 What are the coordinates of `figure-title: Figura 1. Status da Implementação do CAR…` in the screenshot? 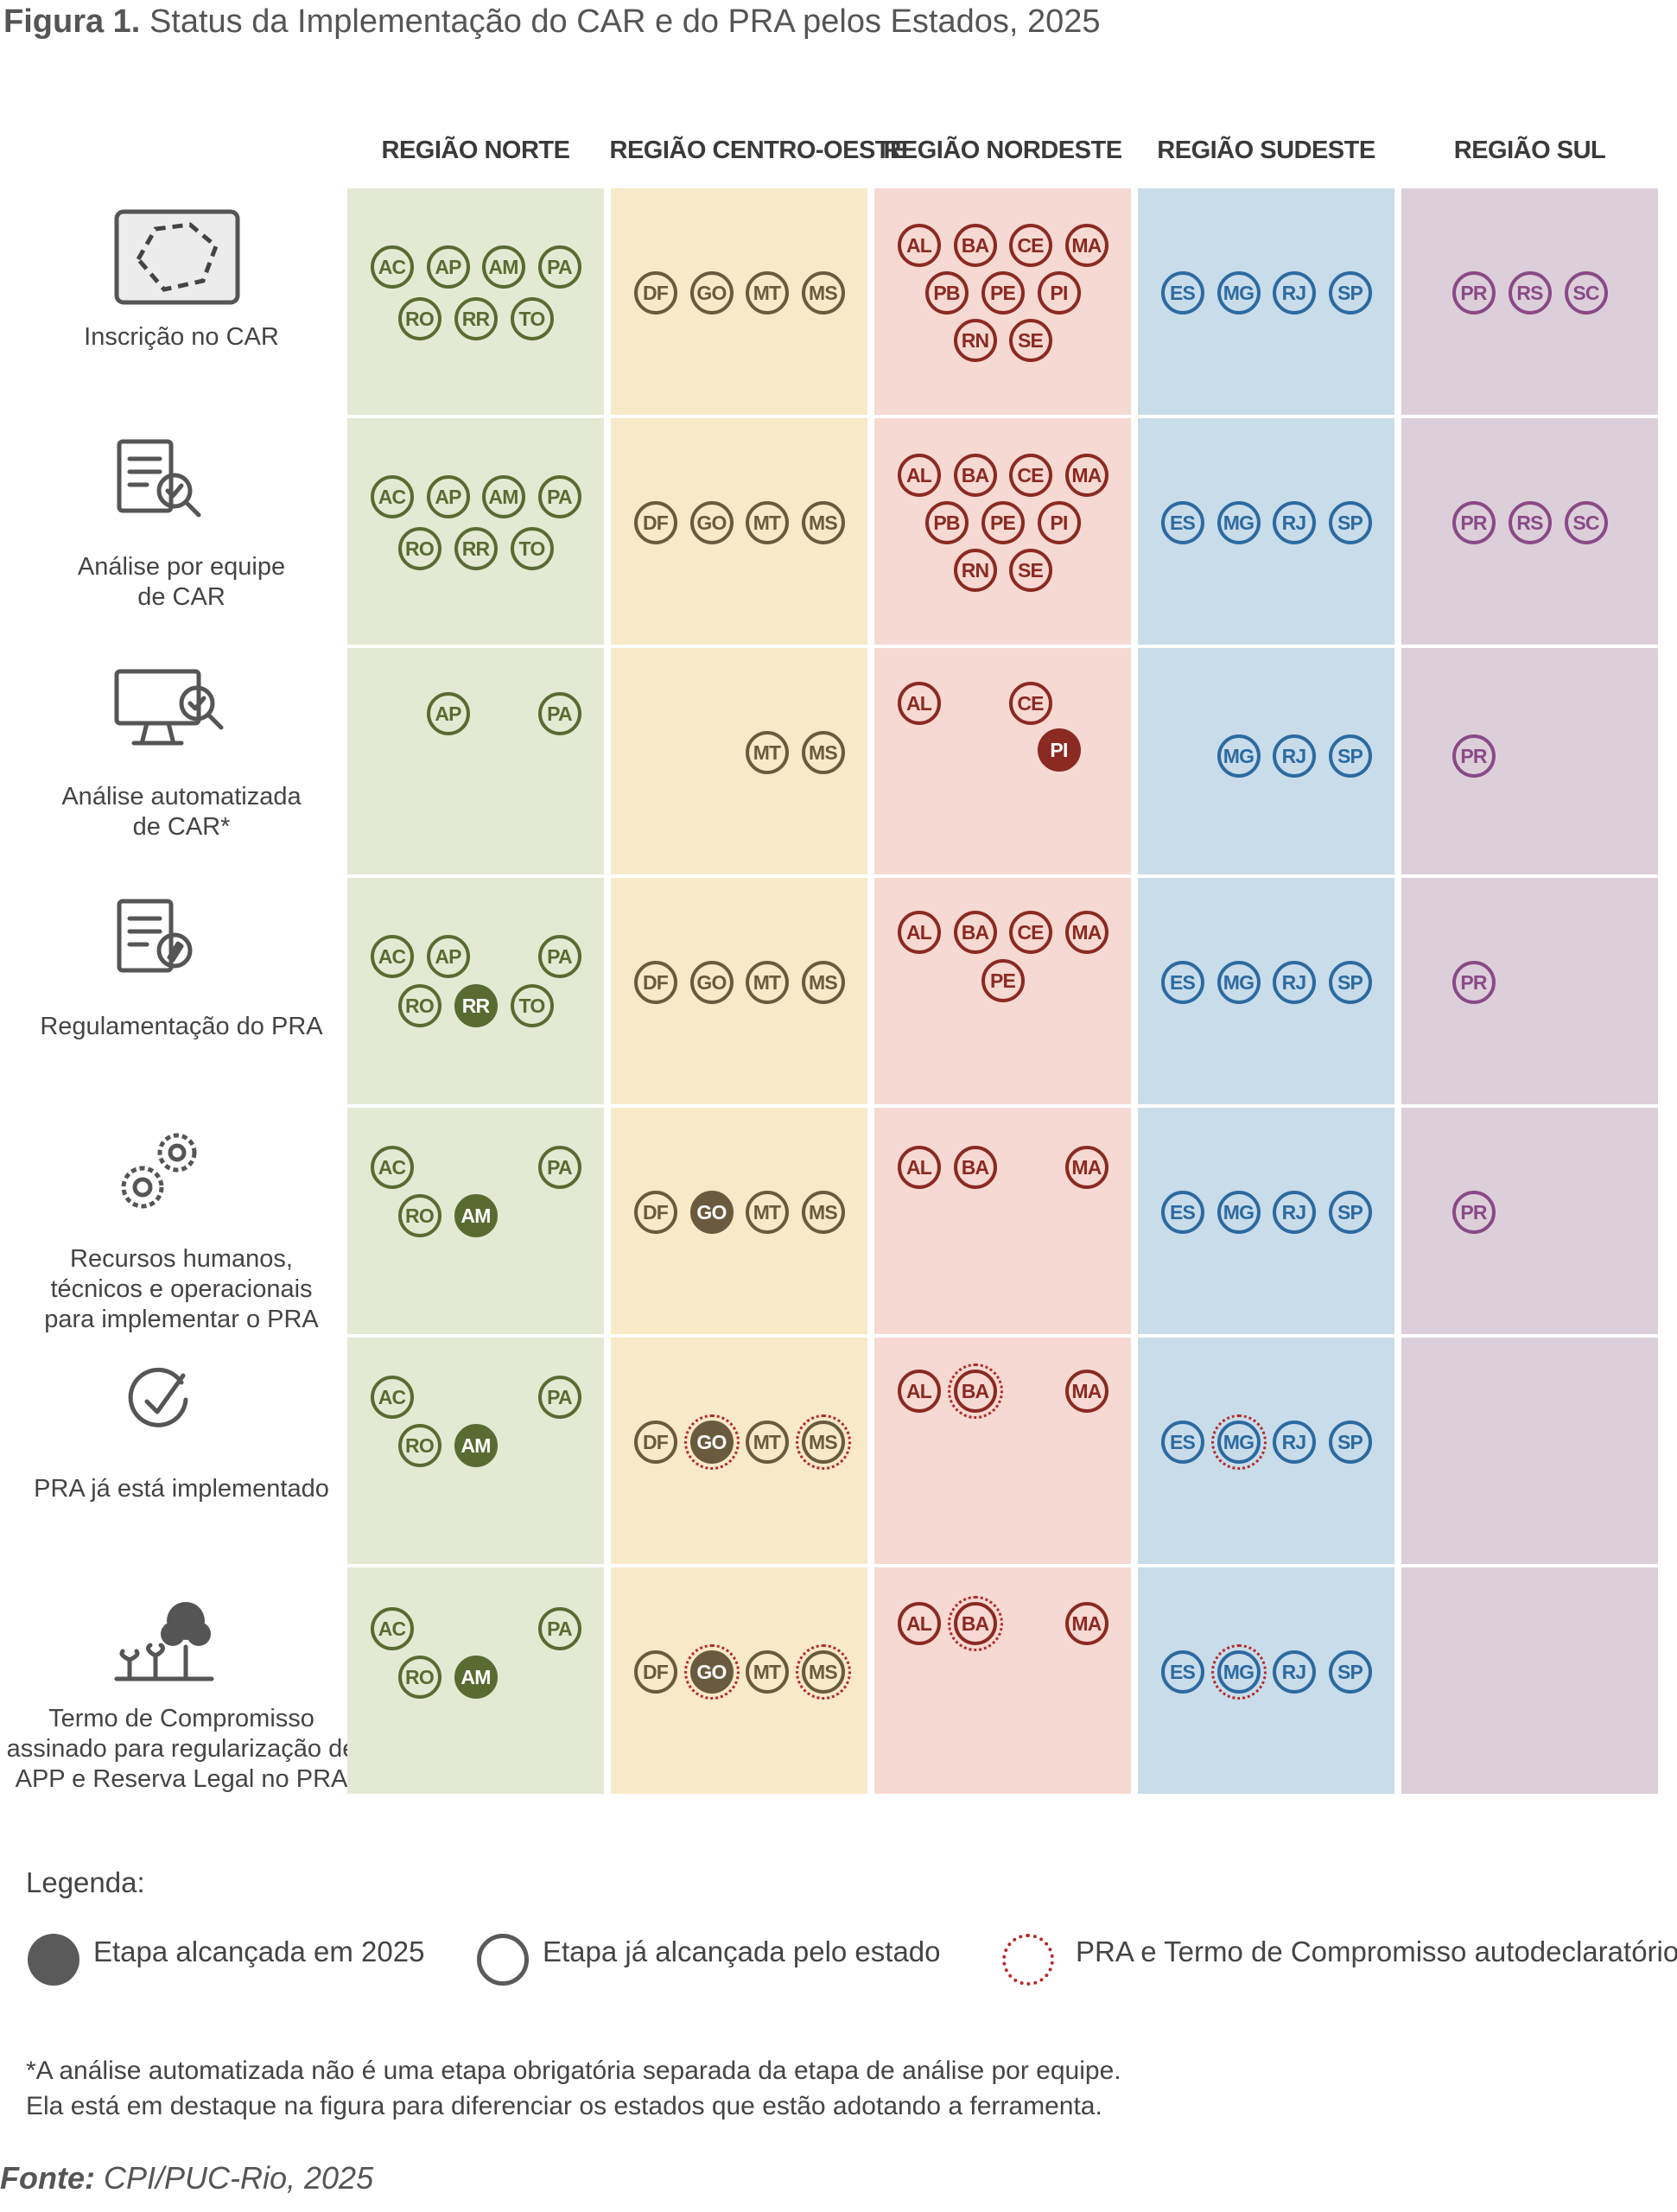 It's located at (552, 22).